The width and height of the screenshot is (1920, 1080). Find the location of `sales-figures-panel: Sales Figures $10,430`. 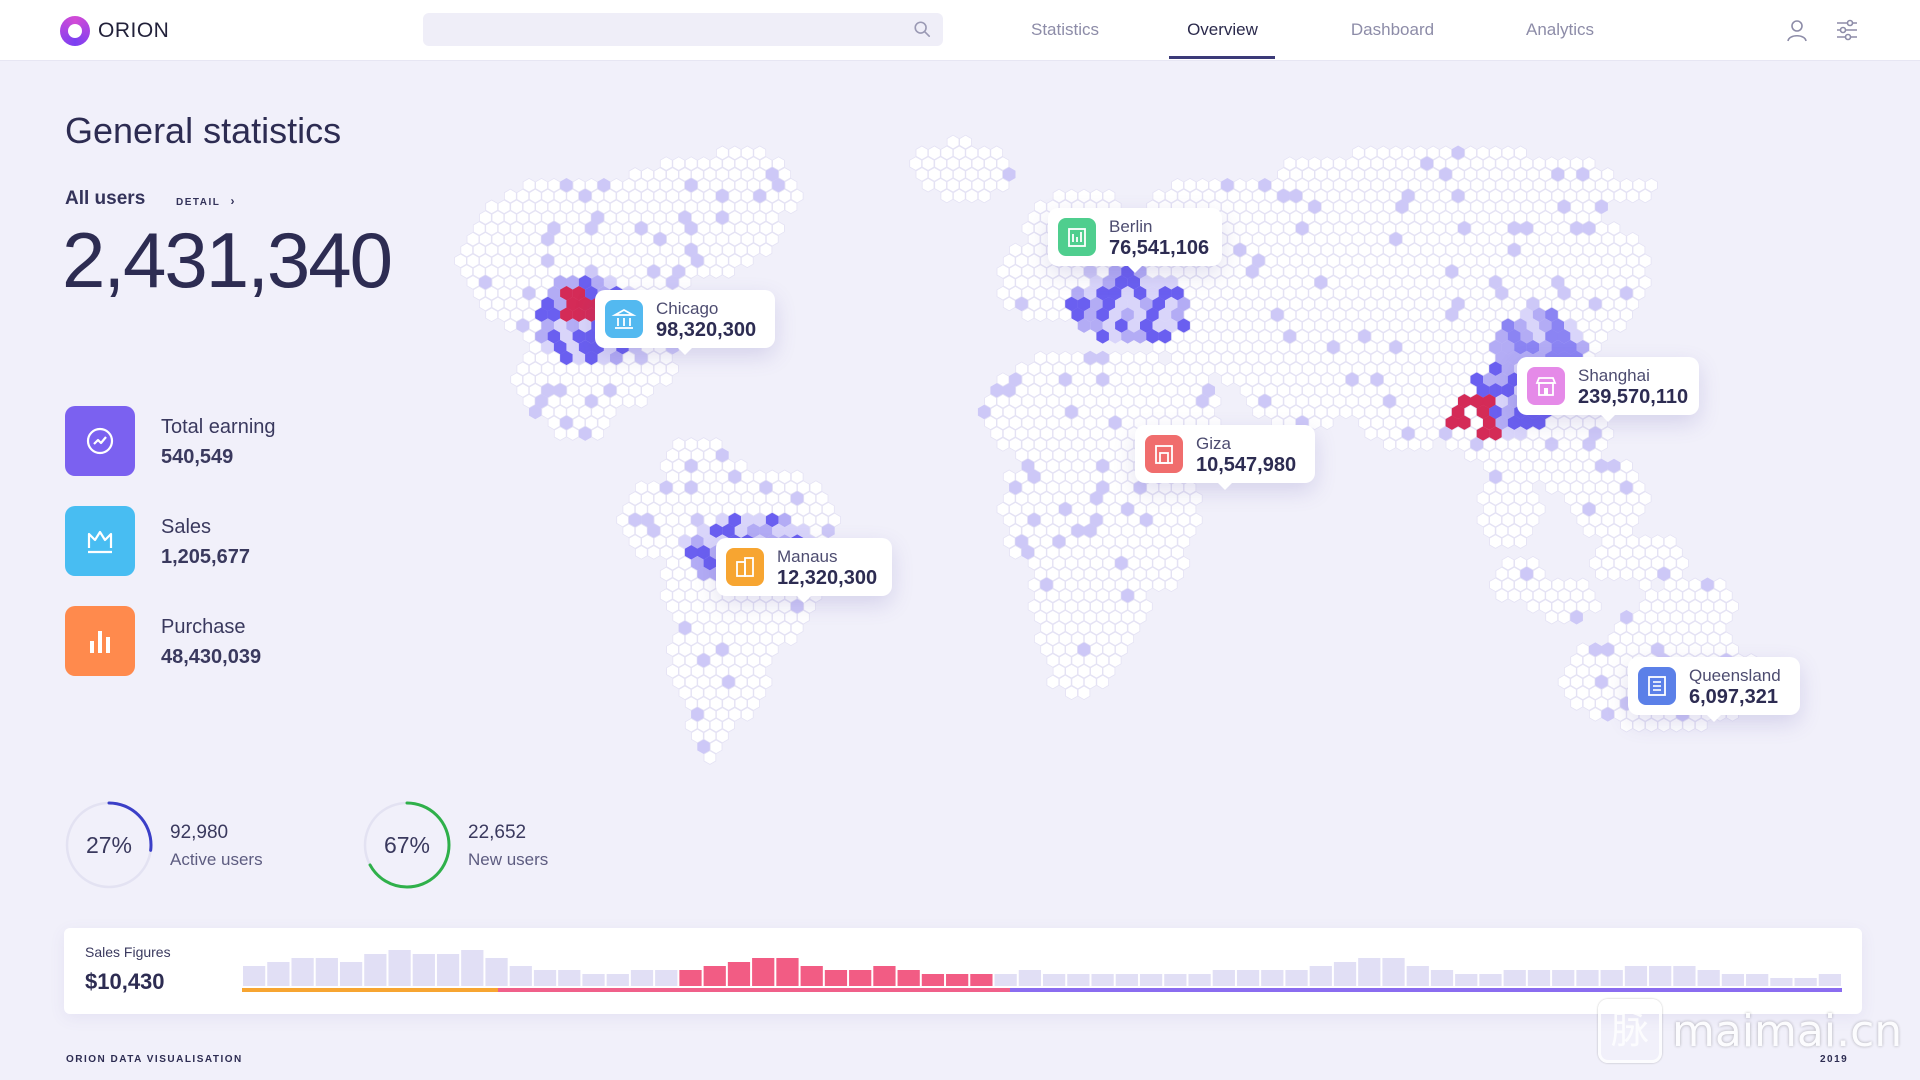

sales-figures-panel: Sales Figures $10,430 is located at coordinates (963, 971).